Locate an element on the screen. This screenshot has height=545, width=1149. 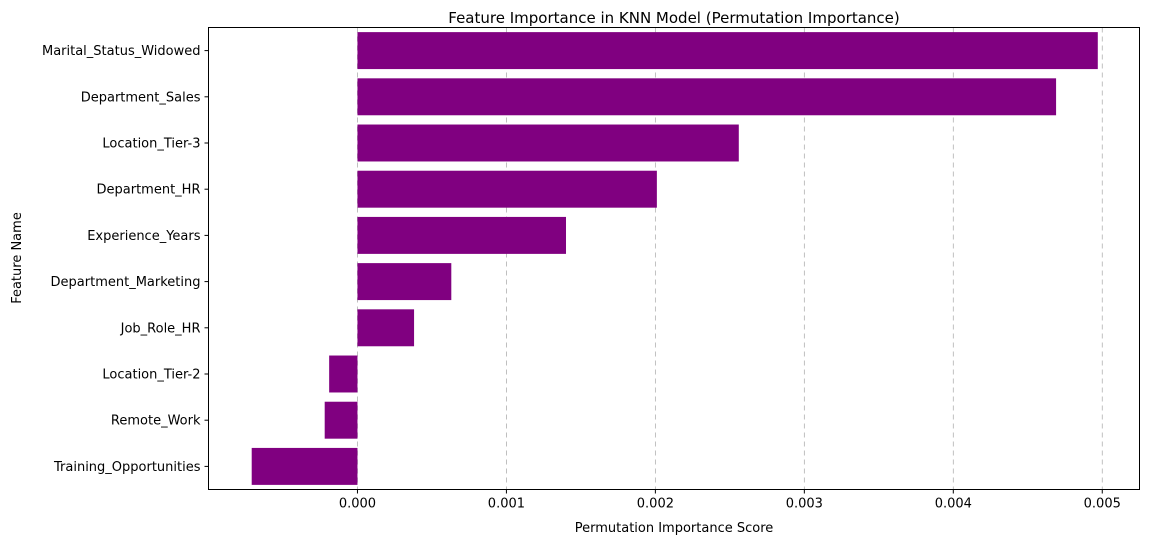
x-tick-label: 0.003 is located at coordinates (804, 504).